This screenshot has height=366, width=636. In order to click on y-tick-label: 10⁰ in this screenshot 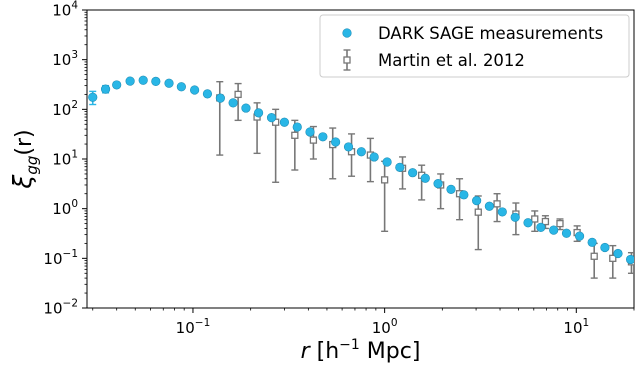, I will do `click(65, 208)`.